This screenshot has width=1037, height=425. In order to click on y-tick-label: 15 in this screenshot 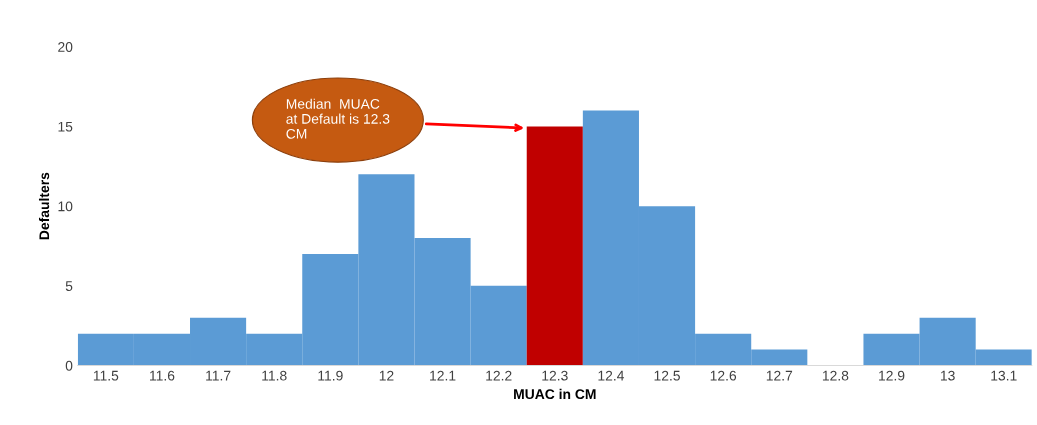, I will do `click(65, 126)`.